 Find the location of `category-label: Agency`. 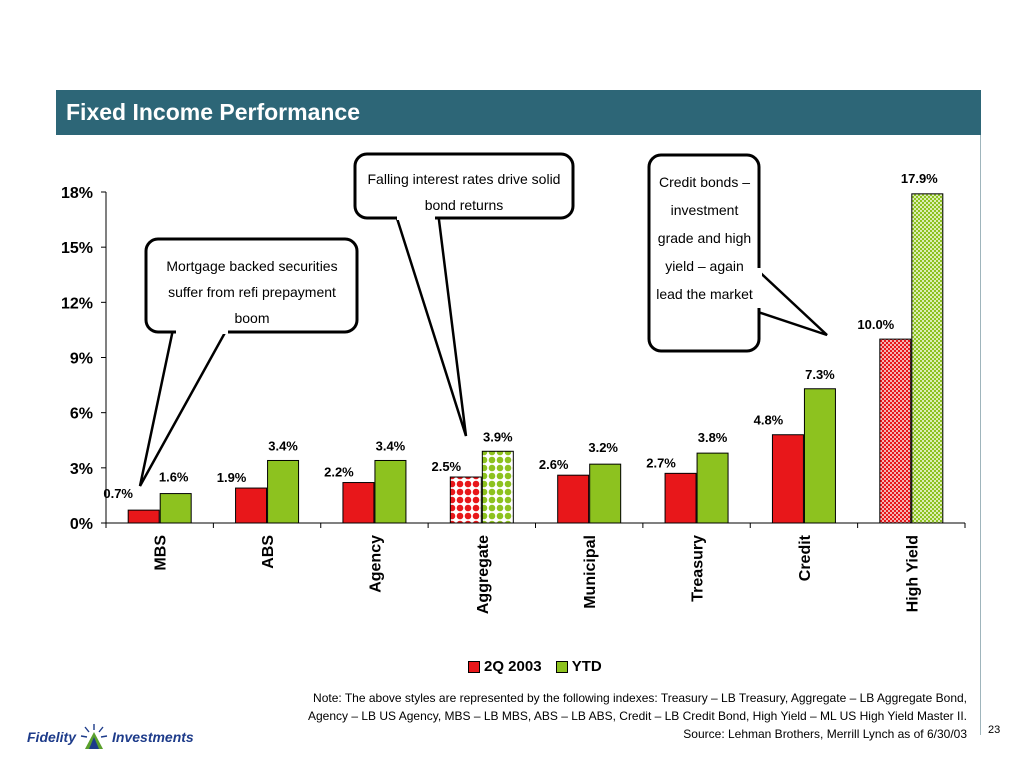

category-label: Agency is located at coordinates (375, 564).